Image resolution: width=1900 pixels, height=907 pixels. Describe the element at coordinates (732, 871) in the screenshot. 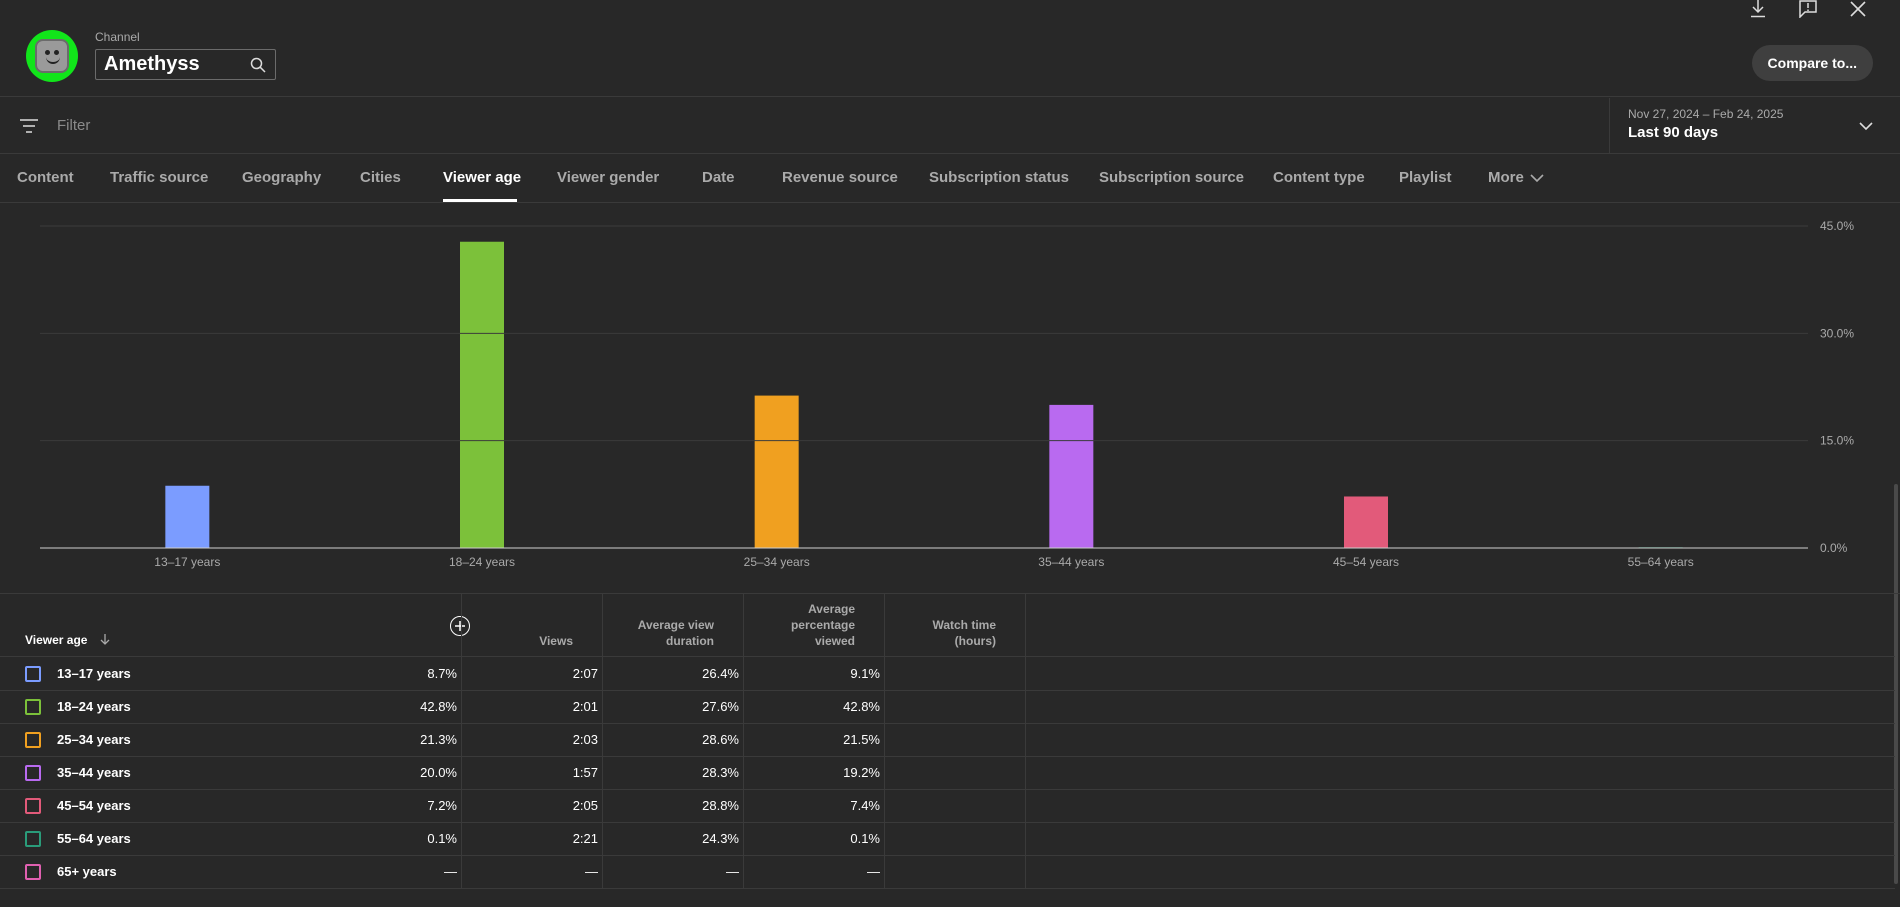

I see `row-avg-percentage-viewed: —` at that location.